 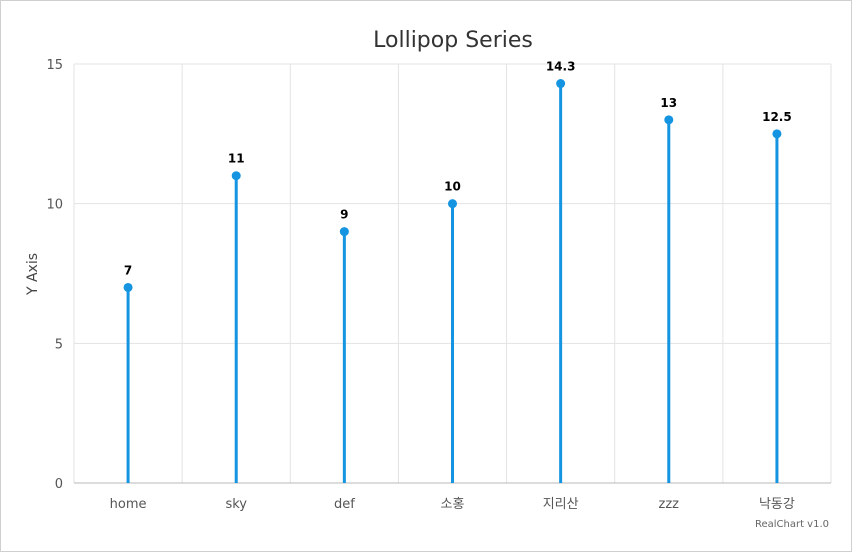 What do you see at coordinates (344, 504) in the screenshot?
I see `x-tick-label: def` at bounding box center [344, 504].